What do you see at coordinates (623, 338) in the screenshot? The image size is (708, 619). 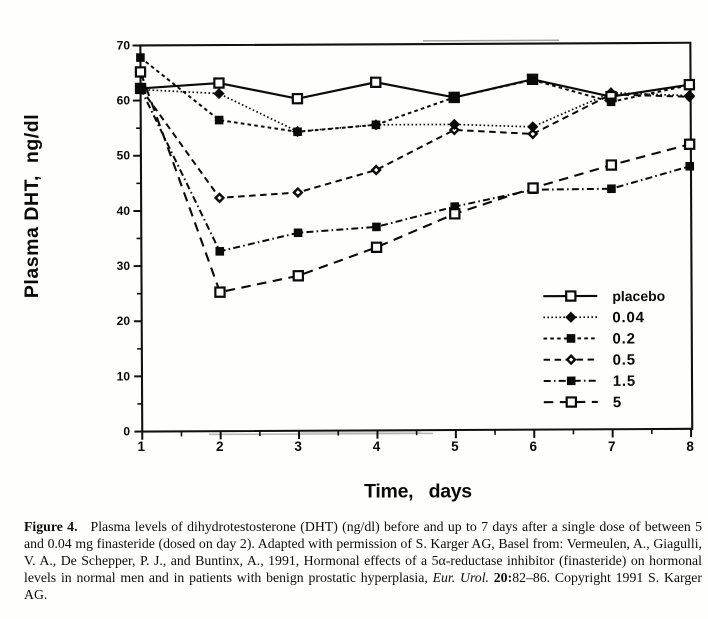 I see `svg-text: 0.2` at bounding box center [623, 338].